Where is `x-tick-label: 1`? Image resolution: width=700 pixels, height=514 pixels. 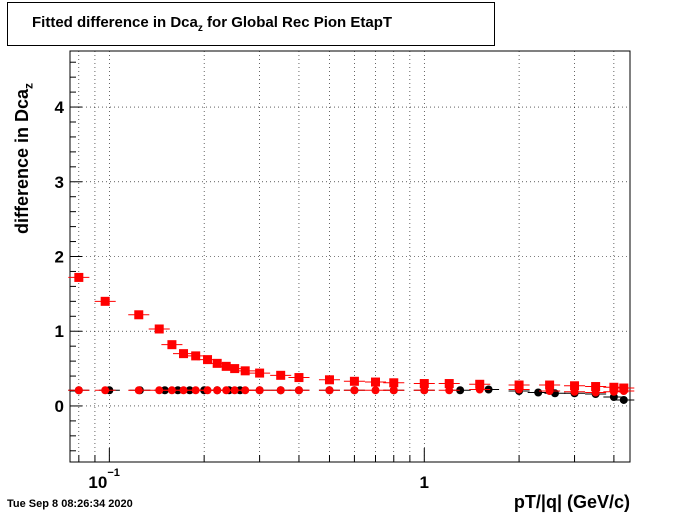
x-tick-label: 1 is located at coordinates (424, 482).